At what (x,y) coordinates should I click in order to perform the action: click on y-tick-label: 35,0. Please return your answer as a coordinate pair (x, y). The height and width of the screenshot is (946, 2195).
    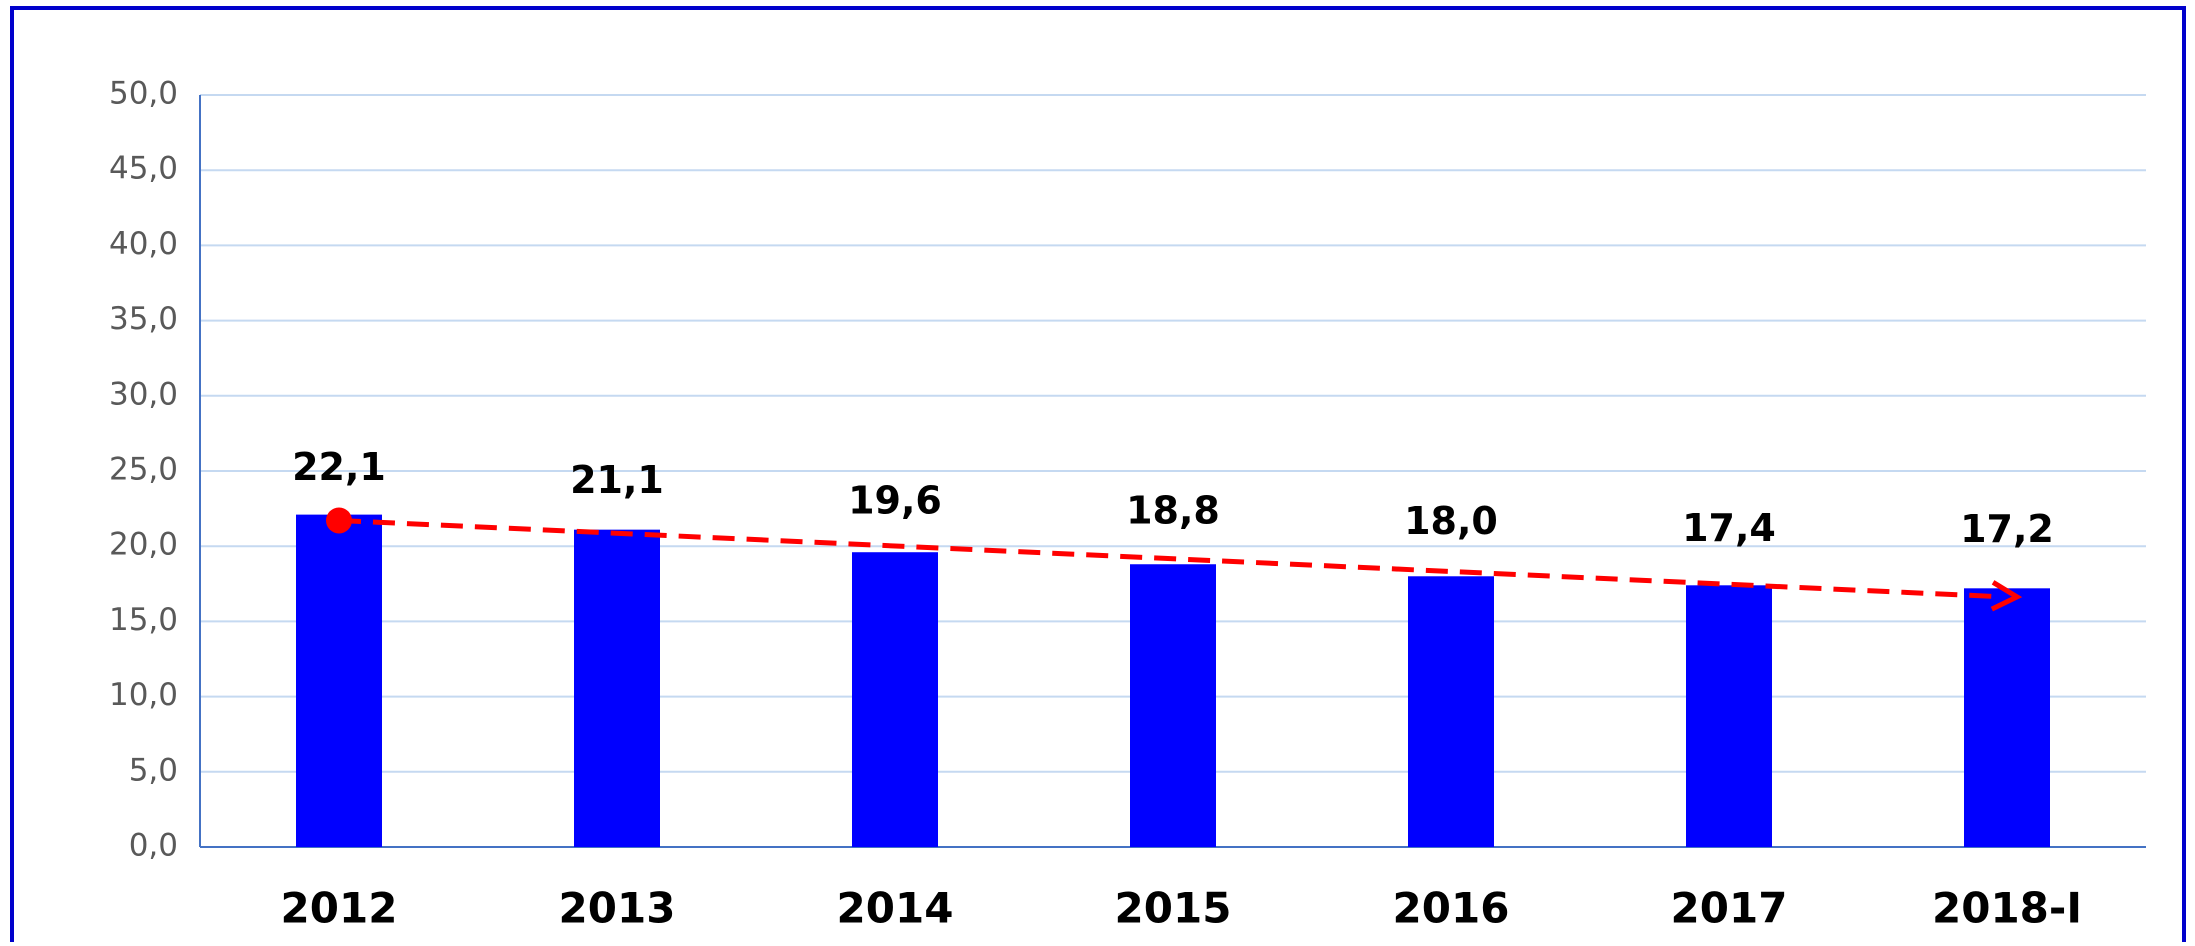
    Looking at the image, I should click on (143, 319).